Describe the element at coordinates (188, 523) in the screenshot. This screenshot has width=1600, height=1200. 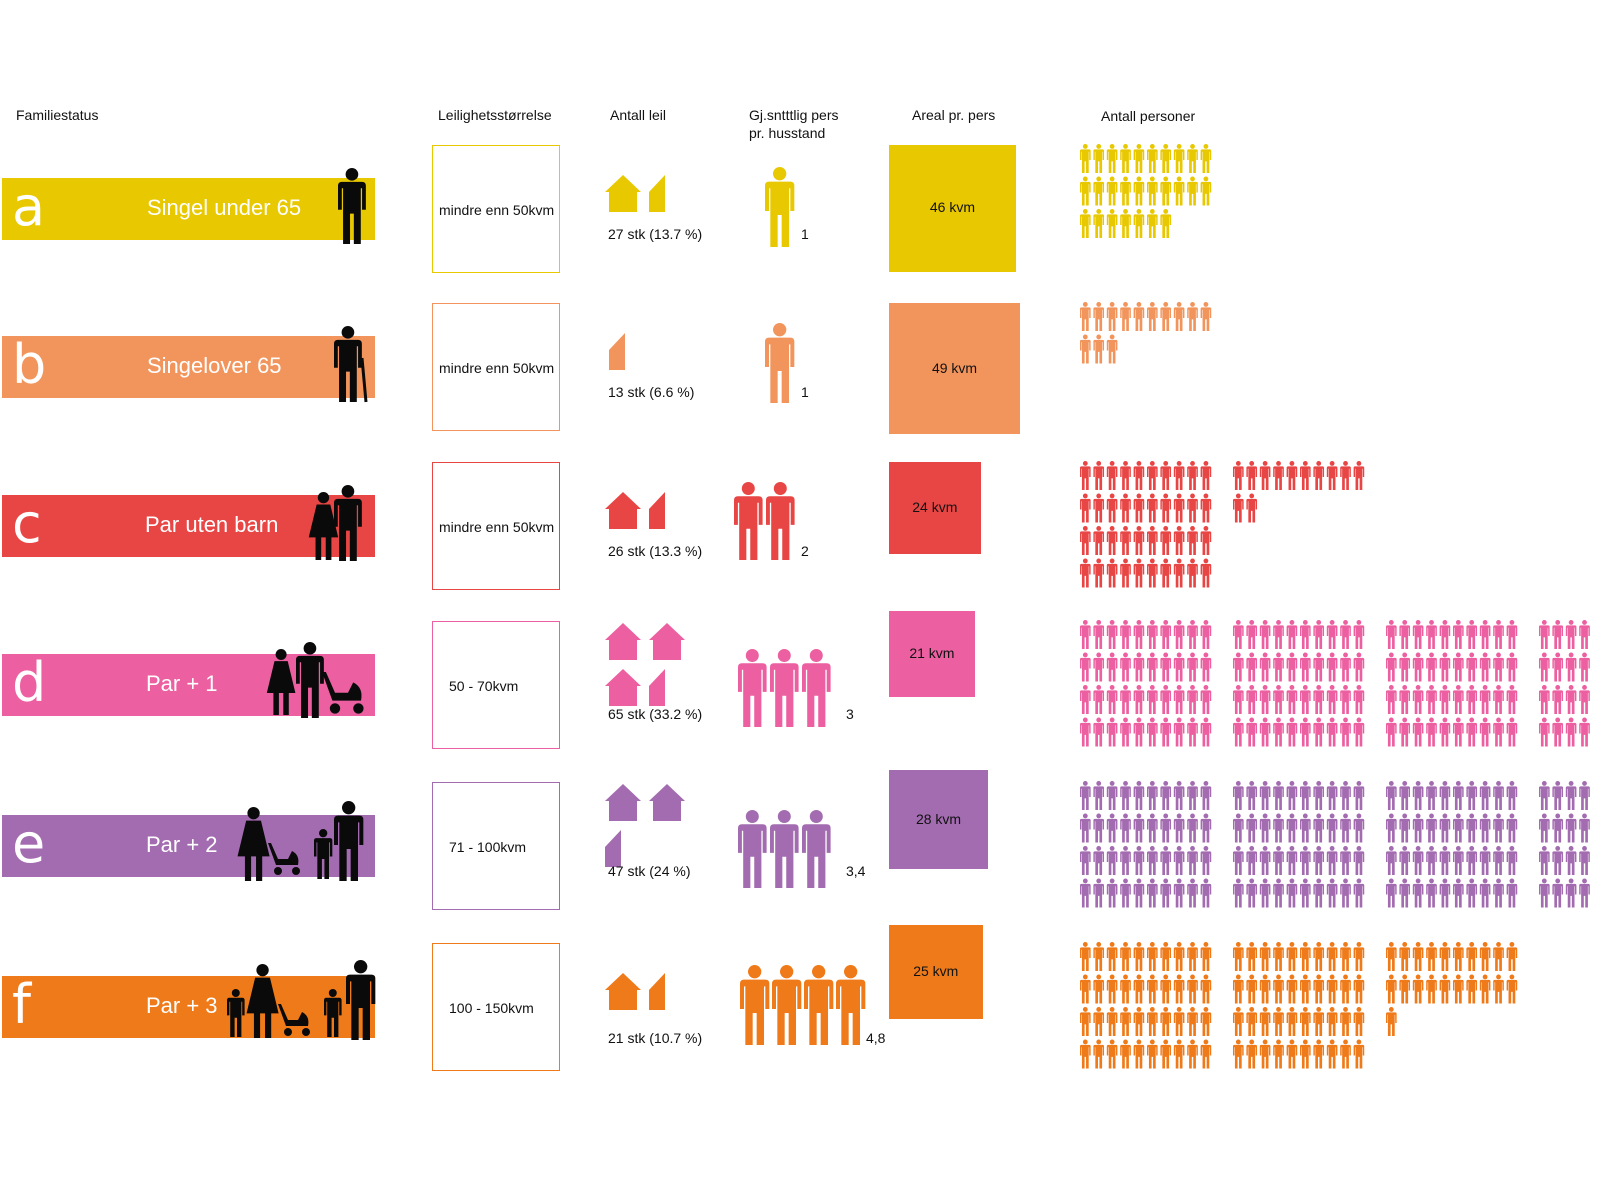
I see `family-status-band-c: c Par uten barn` at that location.